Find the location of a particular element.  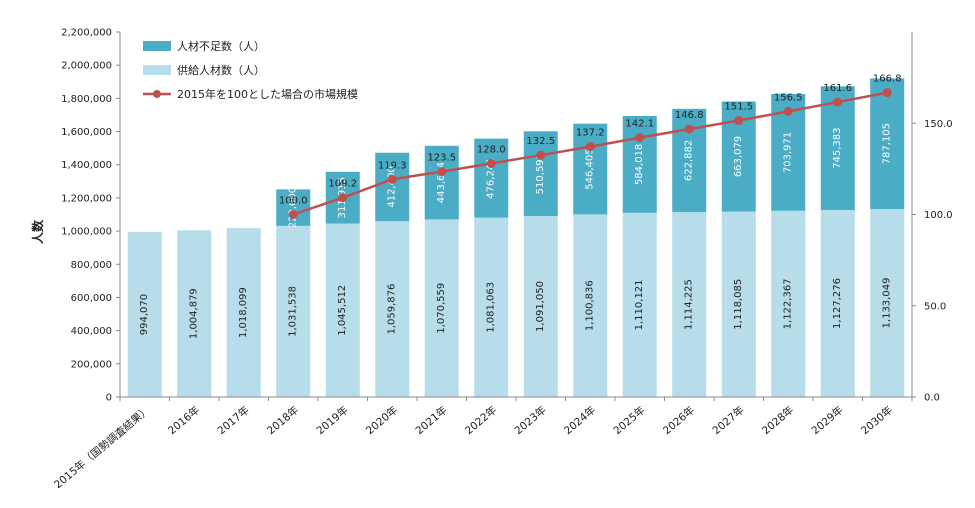

shortage-bar-label: 510,590 is located at coordinates (540, 173).